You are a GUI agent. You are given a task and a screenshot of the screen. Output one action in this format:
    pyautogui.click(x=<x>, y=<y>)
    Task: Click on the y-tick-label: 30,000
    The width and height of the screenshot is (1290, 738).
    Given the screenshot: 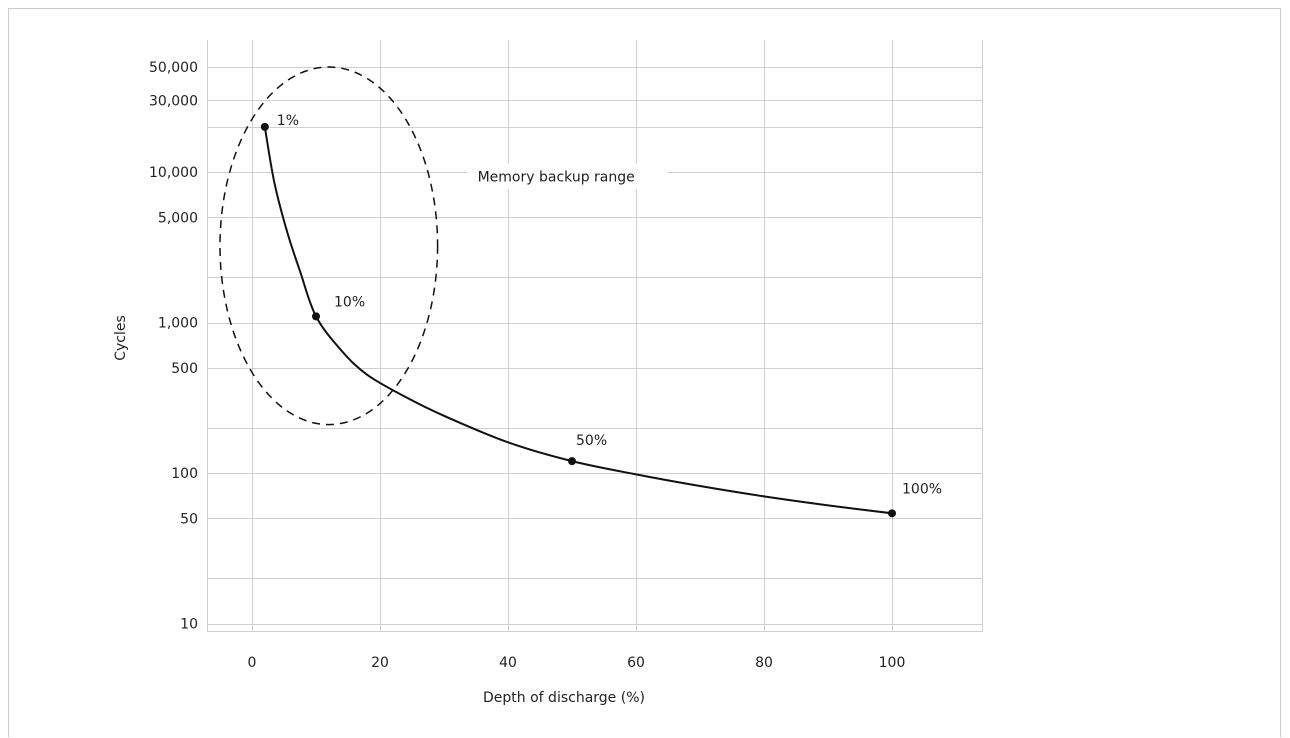 What is the action you would take?
    pyautogui.click(x=173, y=101)
    